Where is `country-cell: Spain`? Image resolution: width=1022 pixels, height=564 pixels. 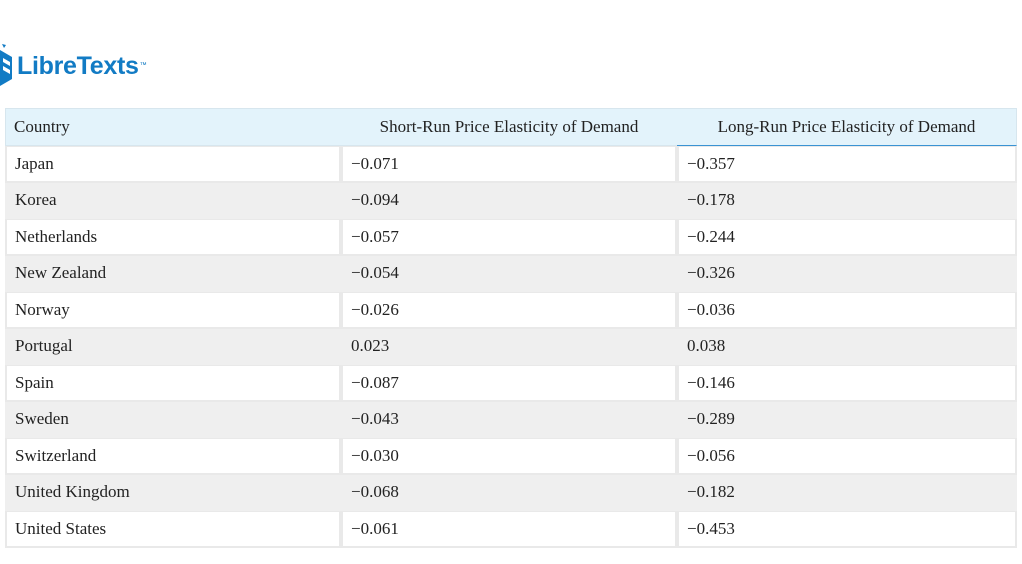
country-cell: Spain is located at coordinates (173, 383).